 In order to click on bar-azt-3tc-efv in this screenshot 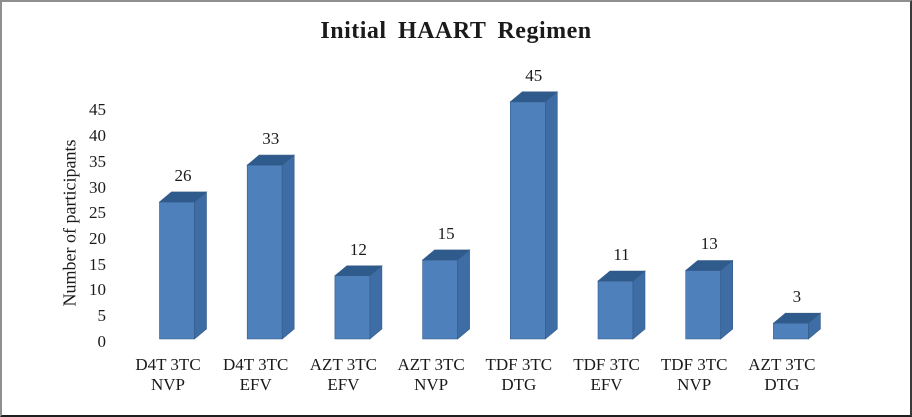, I will do `click(358, 302)`.